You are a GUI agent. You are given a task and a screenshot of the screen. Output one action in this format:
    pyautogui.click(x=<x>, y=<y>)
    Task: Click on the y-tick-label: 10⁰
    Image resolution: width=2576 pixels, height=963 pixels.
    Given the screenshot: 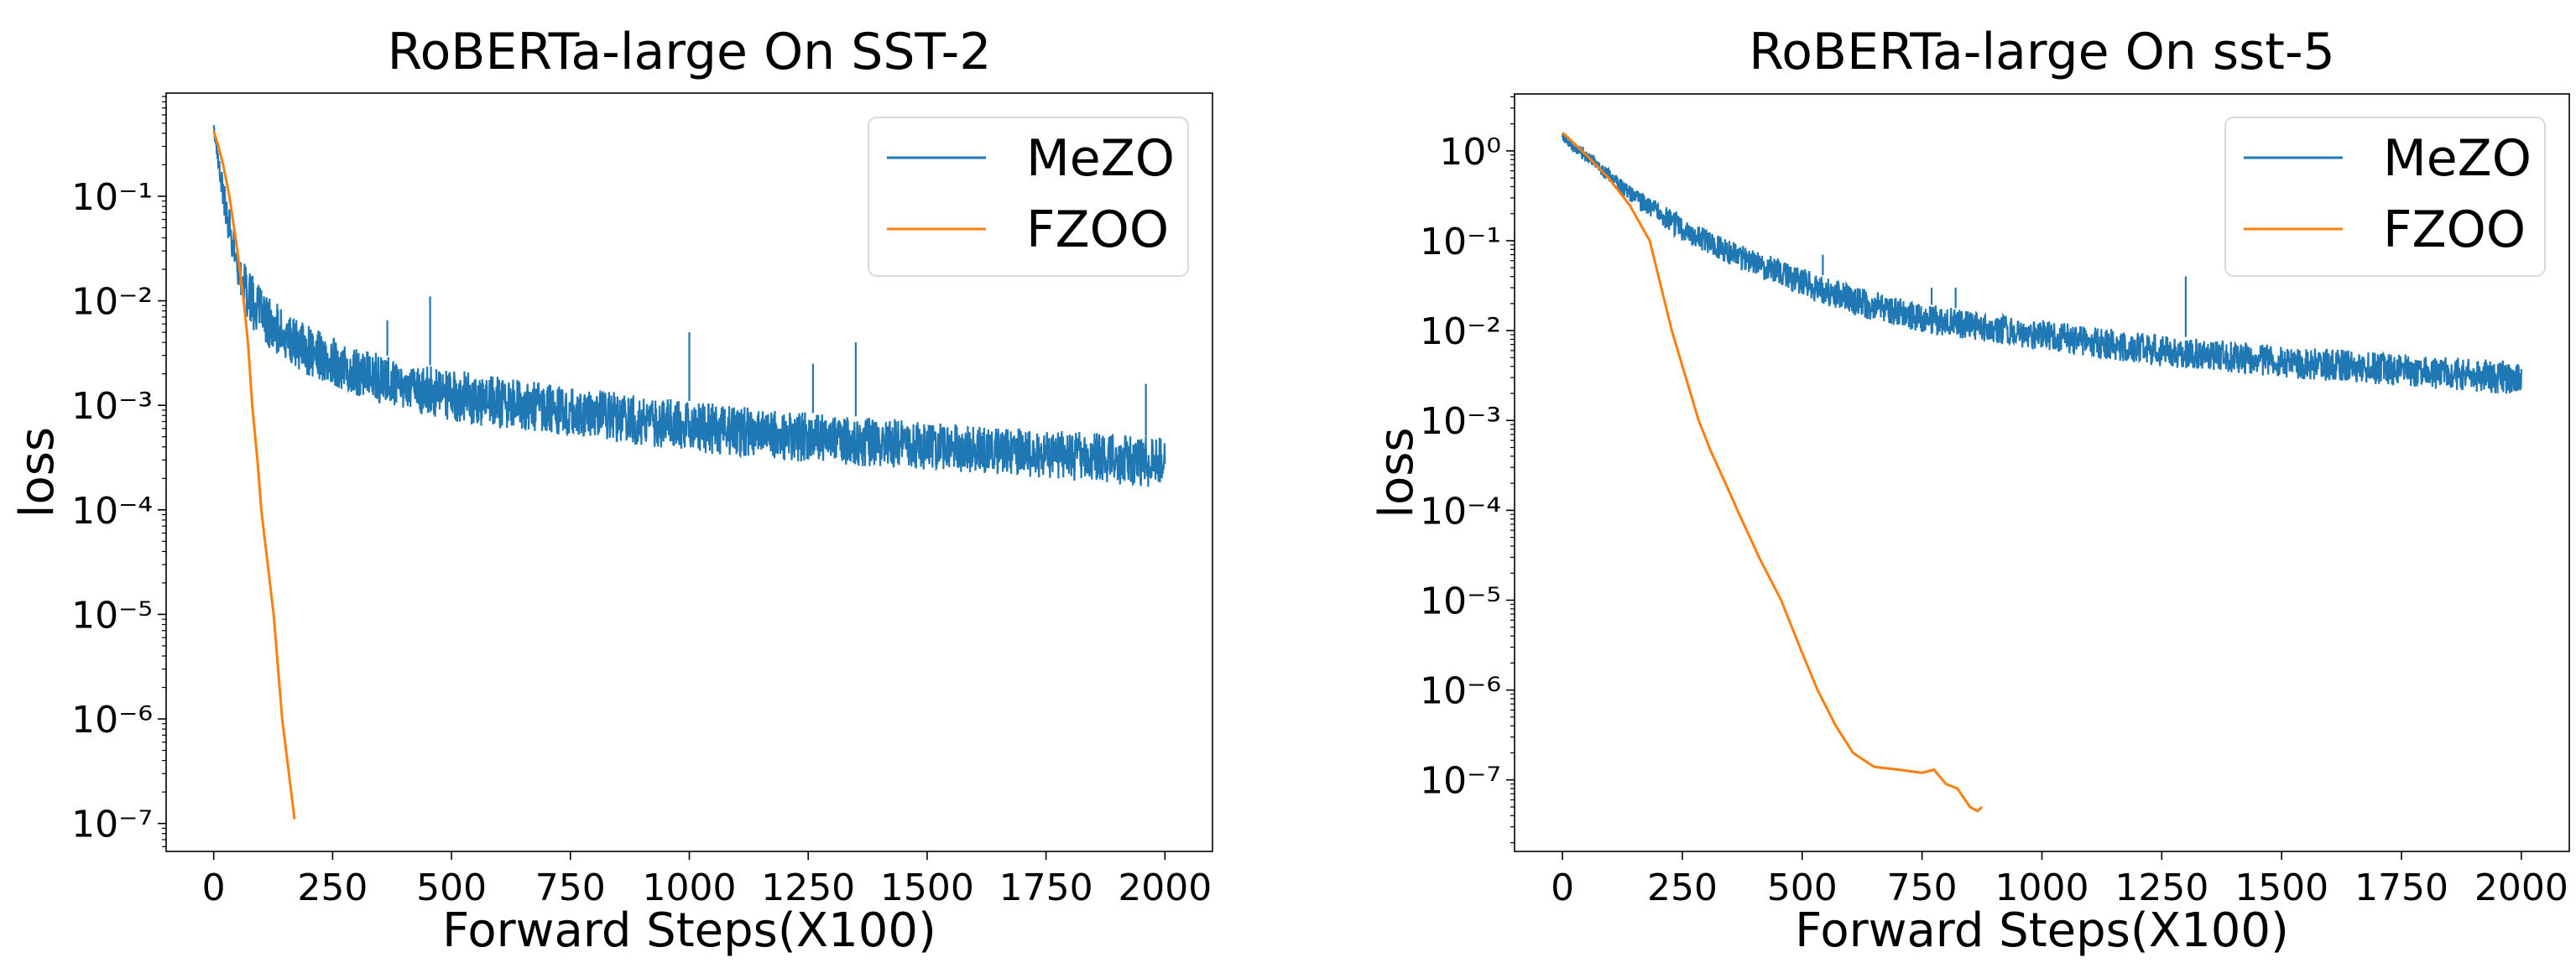 What is the action you would take?
    pyautogui.click(x=1470, y=153)
    